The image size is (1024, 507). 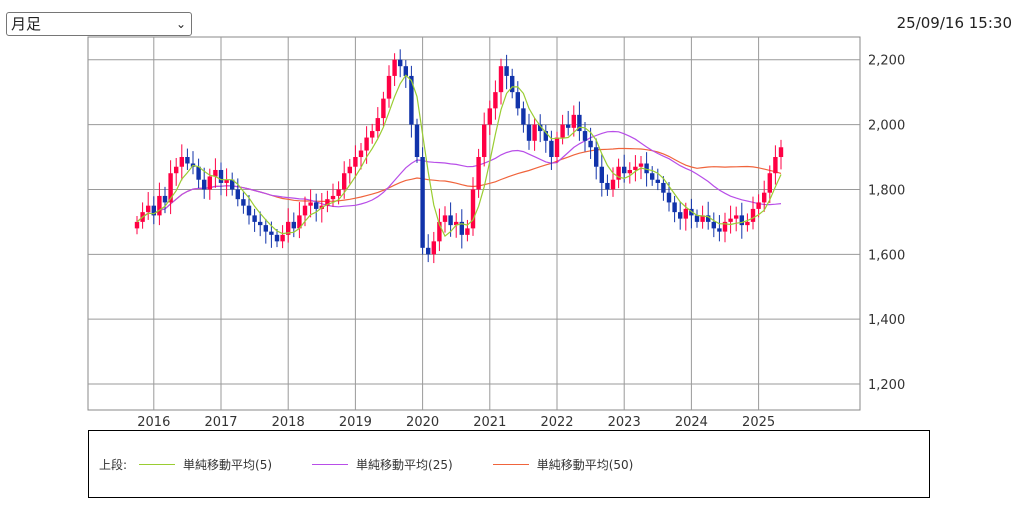 I want to click on legend: 上段: 単純移動平均(5) 単純移動平均(25) 単純移動平均(50), so click(x=386, y=464).